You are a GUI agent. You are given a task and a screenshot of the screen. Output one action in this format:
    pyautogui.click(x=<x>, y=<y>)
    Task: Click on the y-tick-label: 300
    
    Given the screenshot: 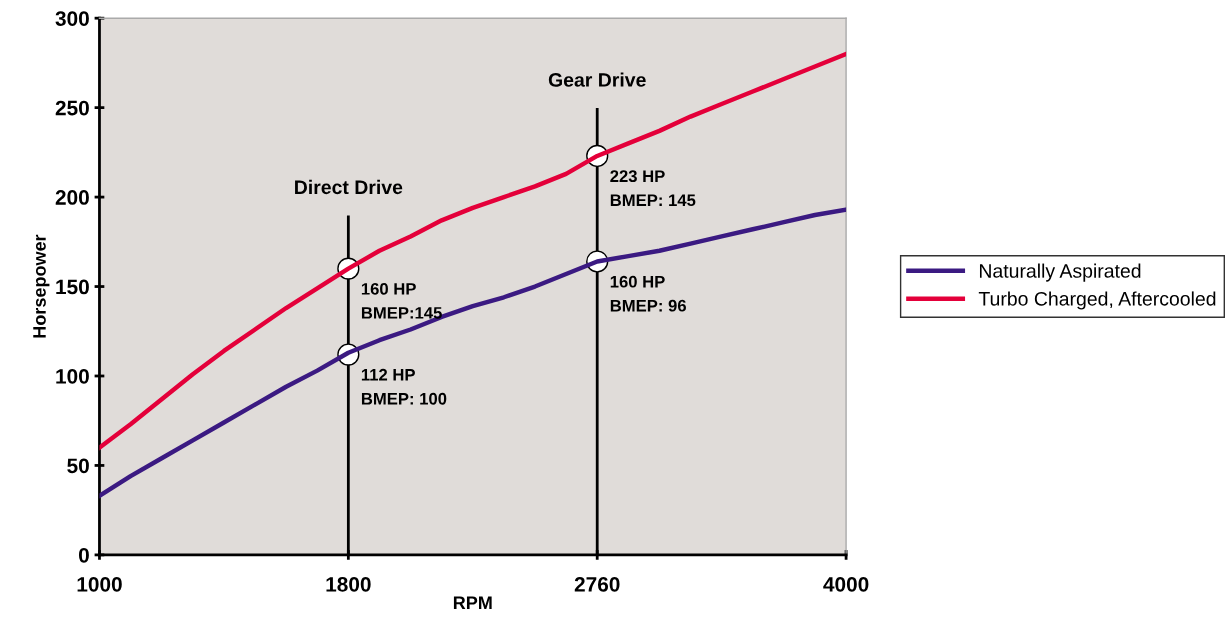 What is the action you would take?
    pyautogui.click(x=72, y=18)
    